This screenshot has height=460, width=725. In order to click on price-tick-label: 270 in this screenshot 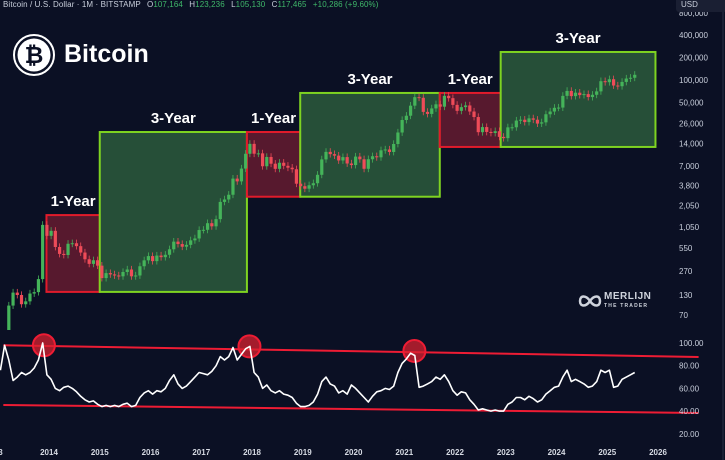, I will do `click(686, 271)`.